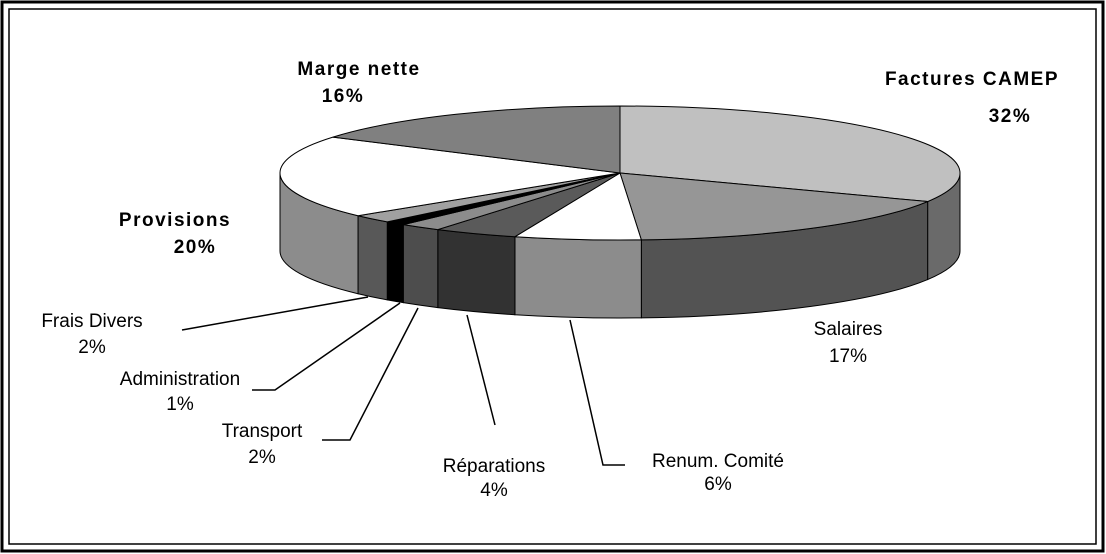 The image size is (1106, 554). What do you see at coordinates (718, 484) in the screenshot?
I see `slice-value-label: 6%` at bounding box center [718, 484].